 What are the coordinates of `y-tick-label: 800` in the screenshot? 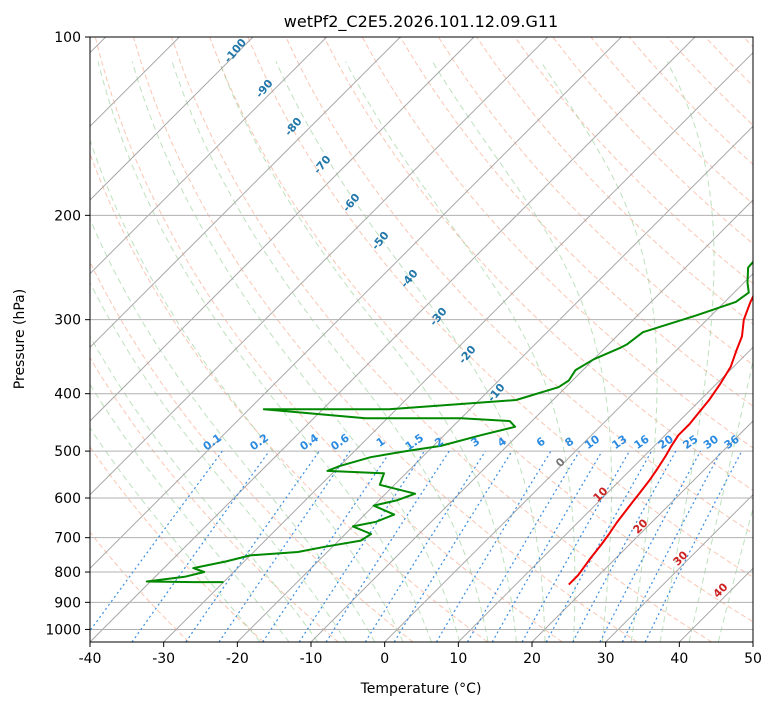 It's located at (67, 573).